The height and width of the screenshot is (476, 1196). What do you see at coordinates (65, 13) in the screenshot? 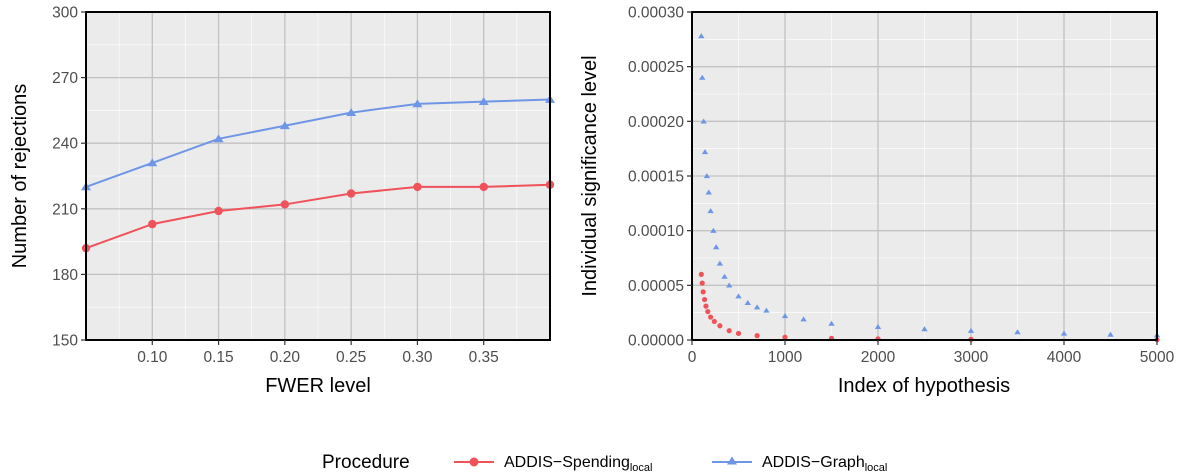
I see `left-y-tick-label: 300` at bounding box center [65, 13].